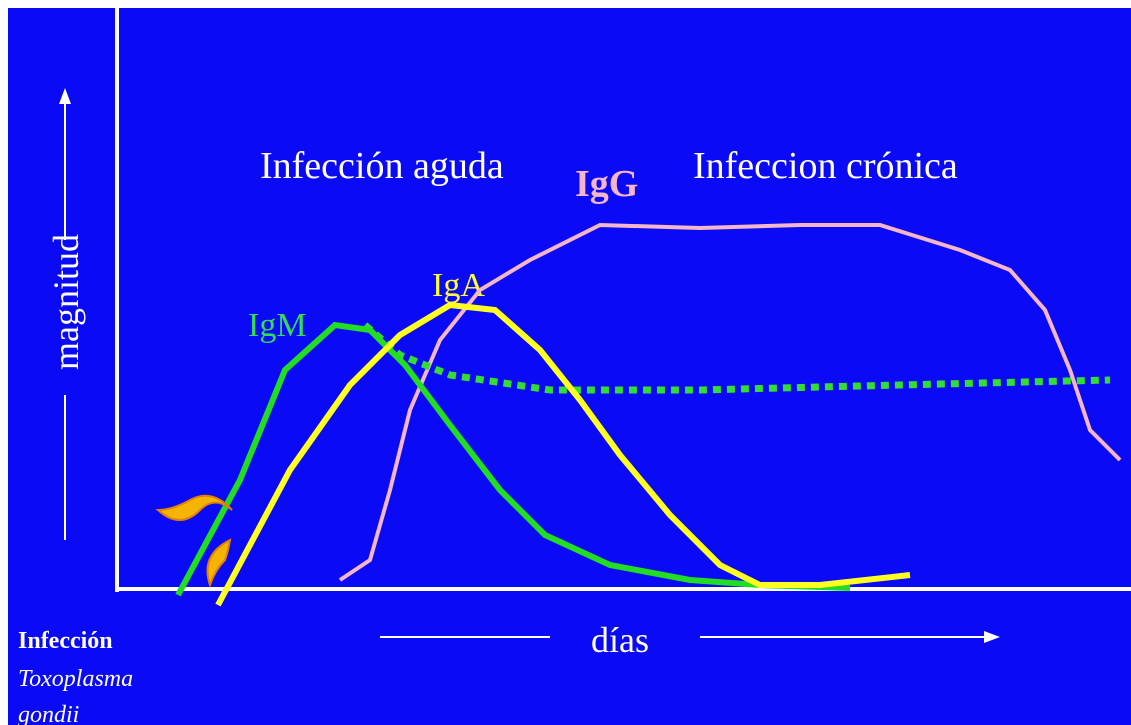 The width and height of the screenshot is (1131, 725). I want to click on organism-label: gondii, so click(48, 713).